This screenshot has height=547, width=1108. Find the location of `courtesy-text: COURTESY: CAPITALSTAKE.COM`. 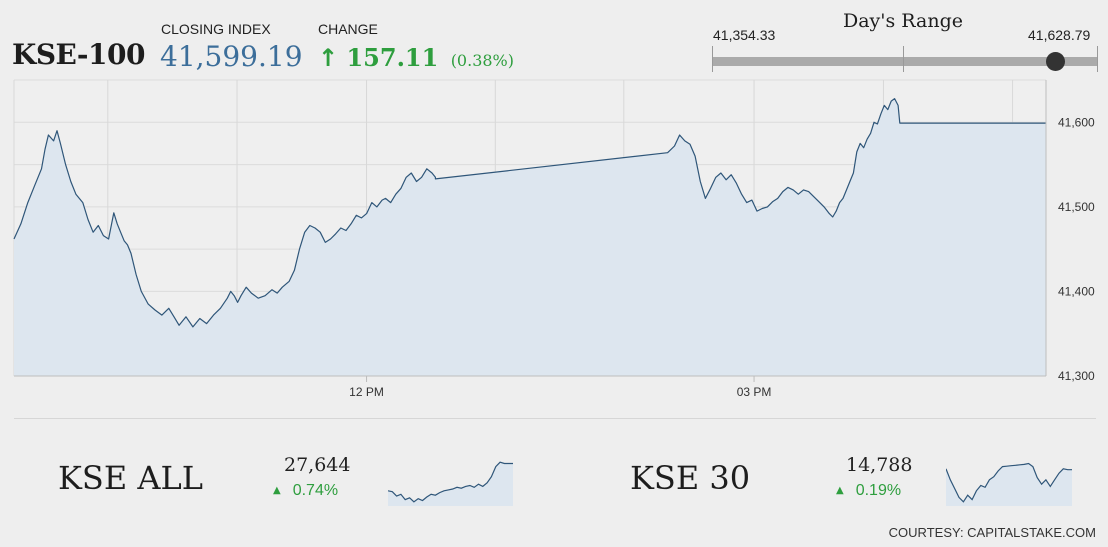

courtesy-text: COURTESY: CAPITALSTAKE.COM is located at coordinates (992, 532).